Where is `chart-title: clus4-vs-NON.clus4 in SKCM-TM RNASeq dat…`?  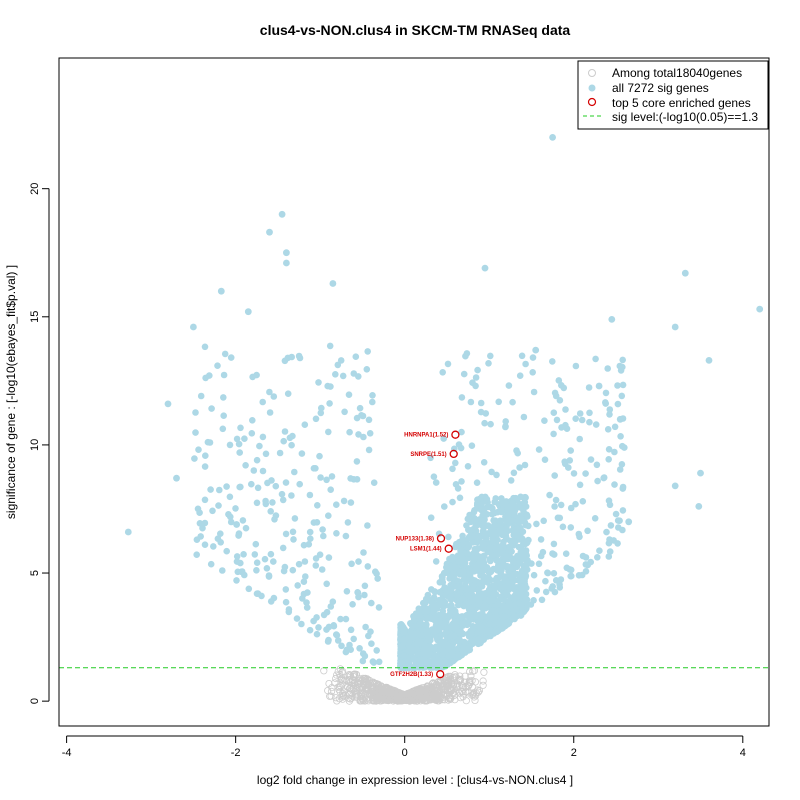 chart-title: clus4-vs-NON.clus4 in SKCM-TM RNASeq dat… is located at coordinates (415, 30).